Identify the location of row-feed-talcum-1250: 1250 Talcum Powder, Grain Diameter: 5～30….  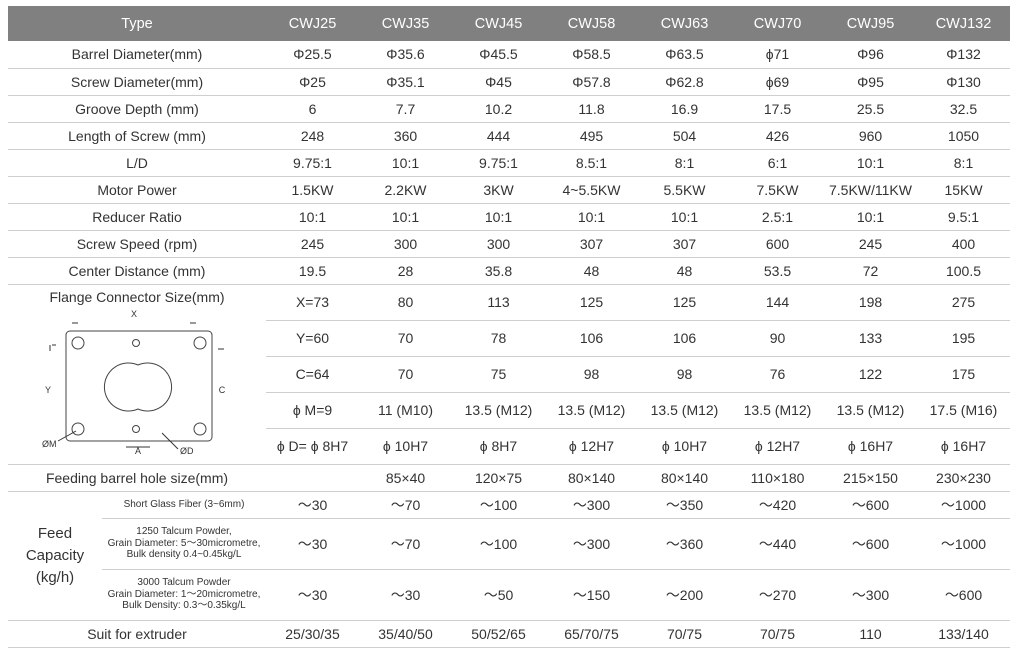
(509, 544).